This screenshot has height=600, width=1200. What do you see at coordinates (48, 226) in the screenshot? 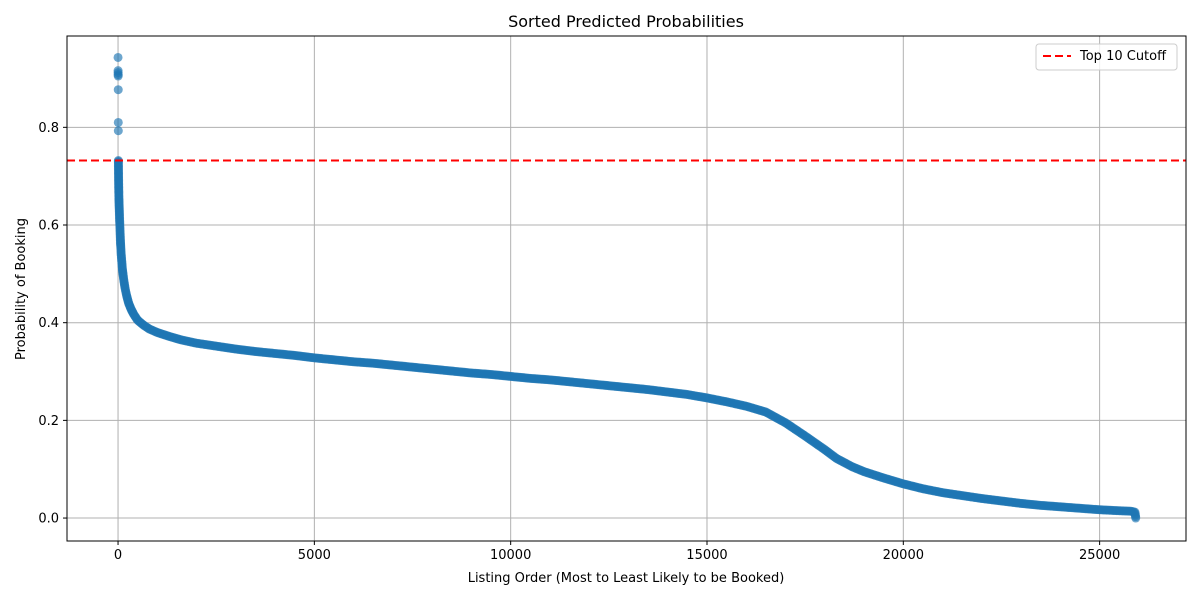
I see `y-tick-label: 0.6` at bounding box center [48, 226].